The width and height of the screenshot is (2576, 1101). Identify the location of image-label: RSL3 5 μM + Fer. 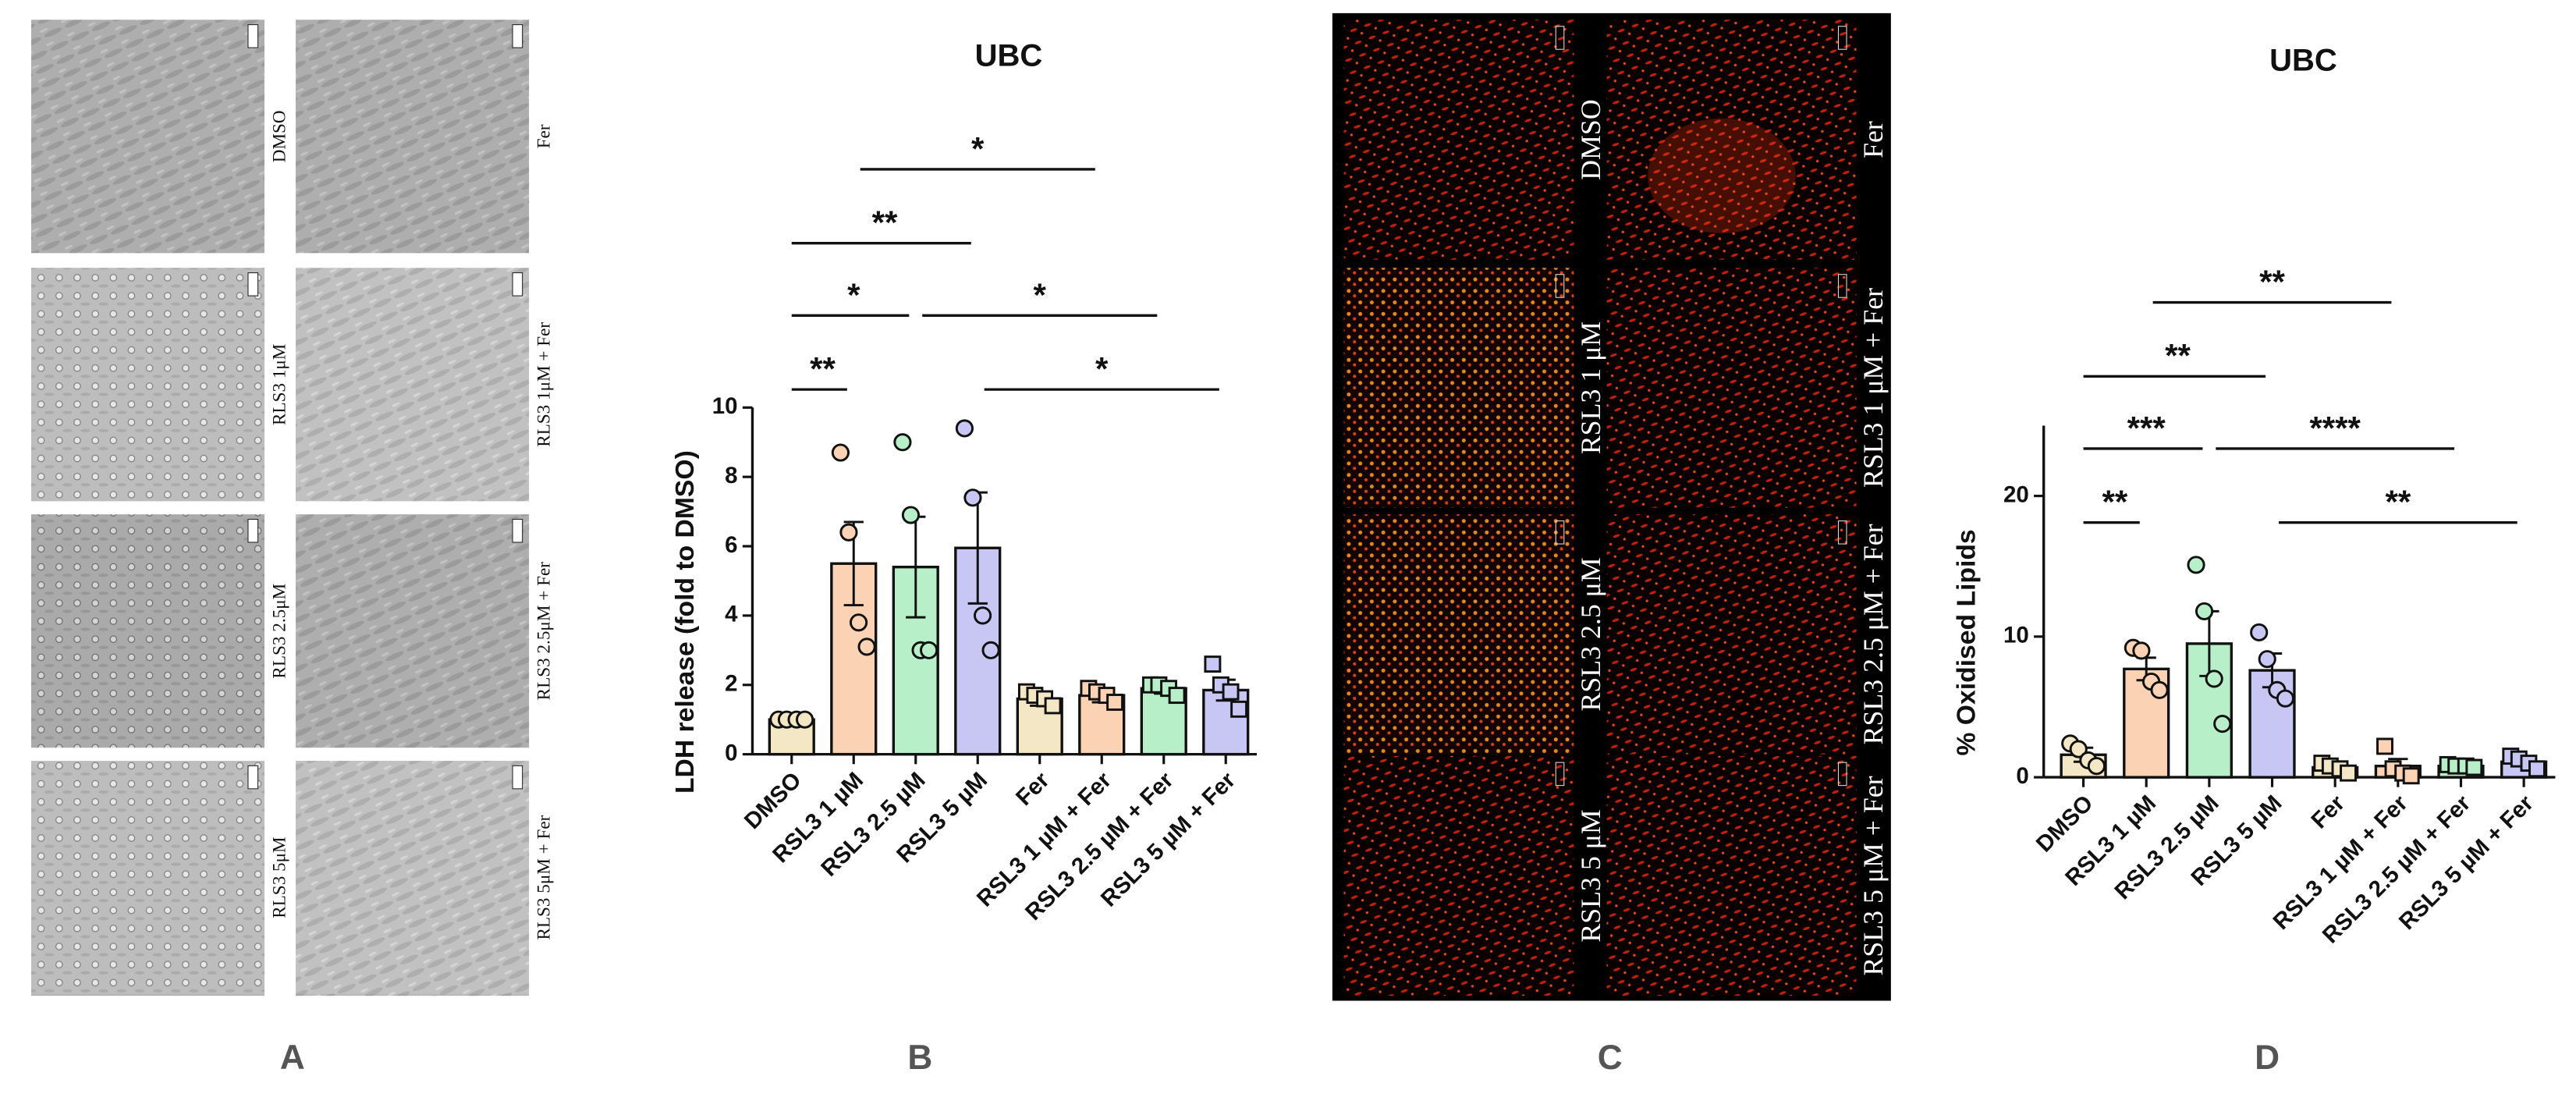
(1873, 875).